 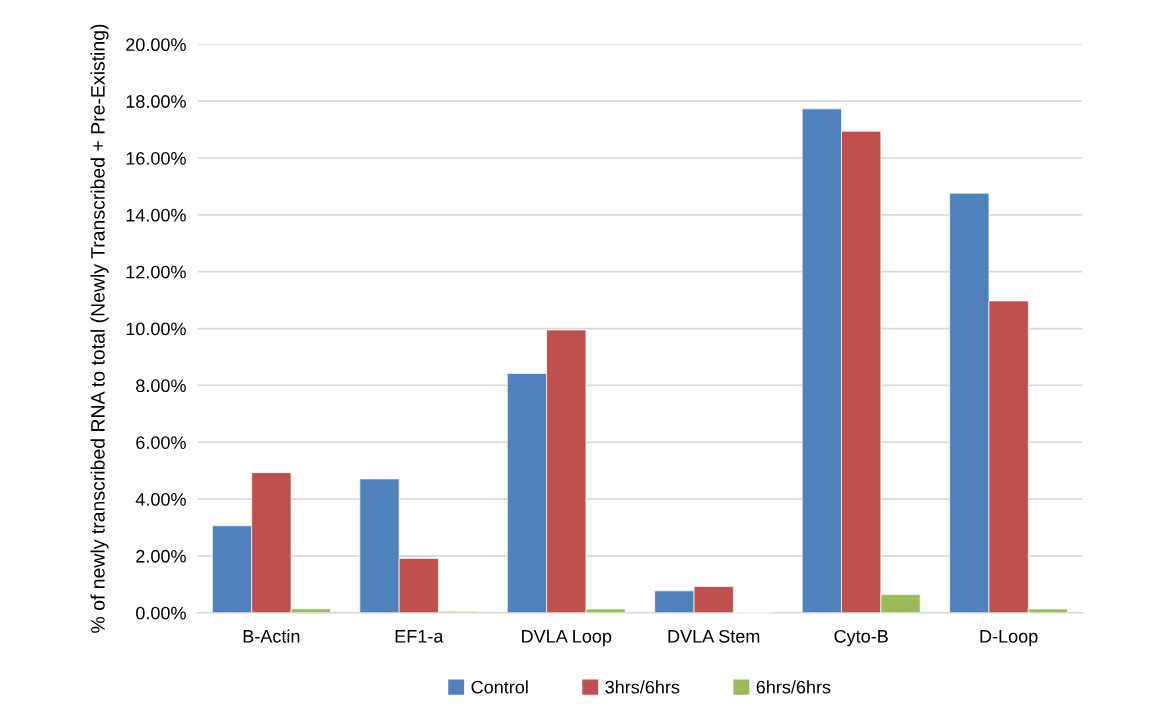 I want to click on y-tick-label: 2.00%, so click(x=161, y=556).